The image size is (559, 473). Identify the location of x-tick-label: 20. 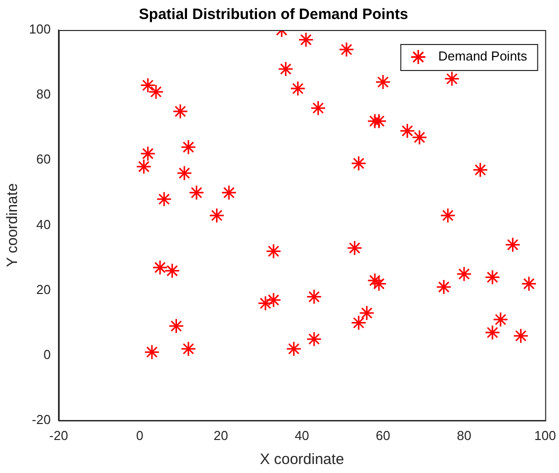
(221, 435).